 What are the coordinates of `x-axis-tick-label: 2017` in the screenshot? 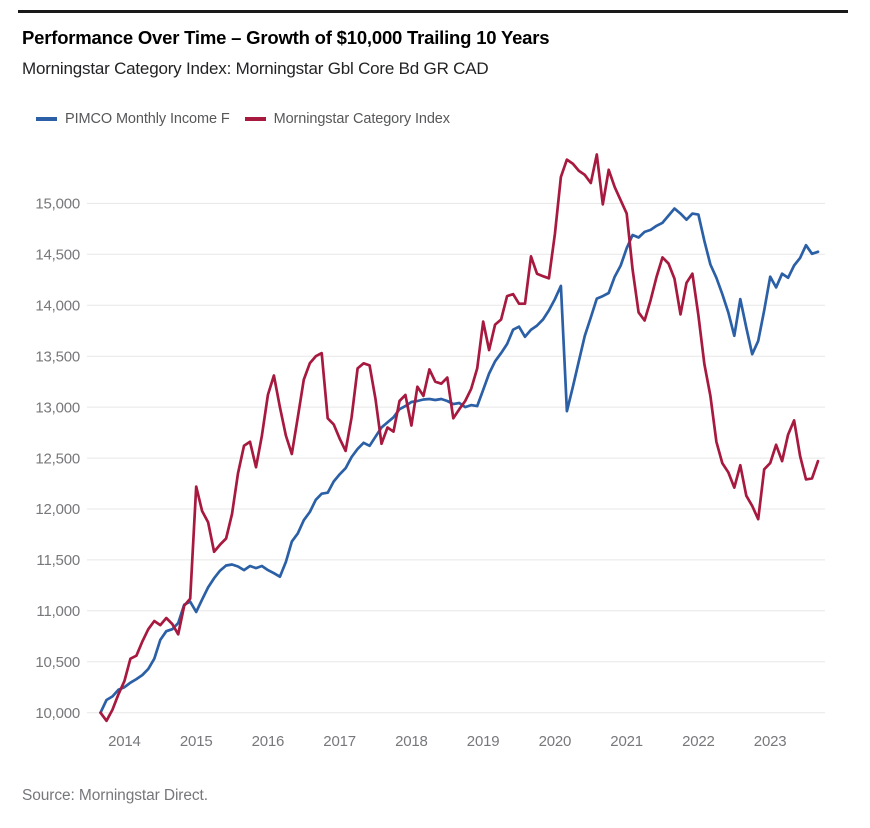 It's located at (339, 741).